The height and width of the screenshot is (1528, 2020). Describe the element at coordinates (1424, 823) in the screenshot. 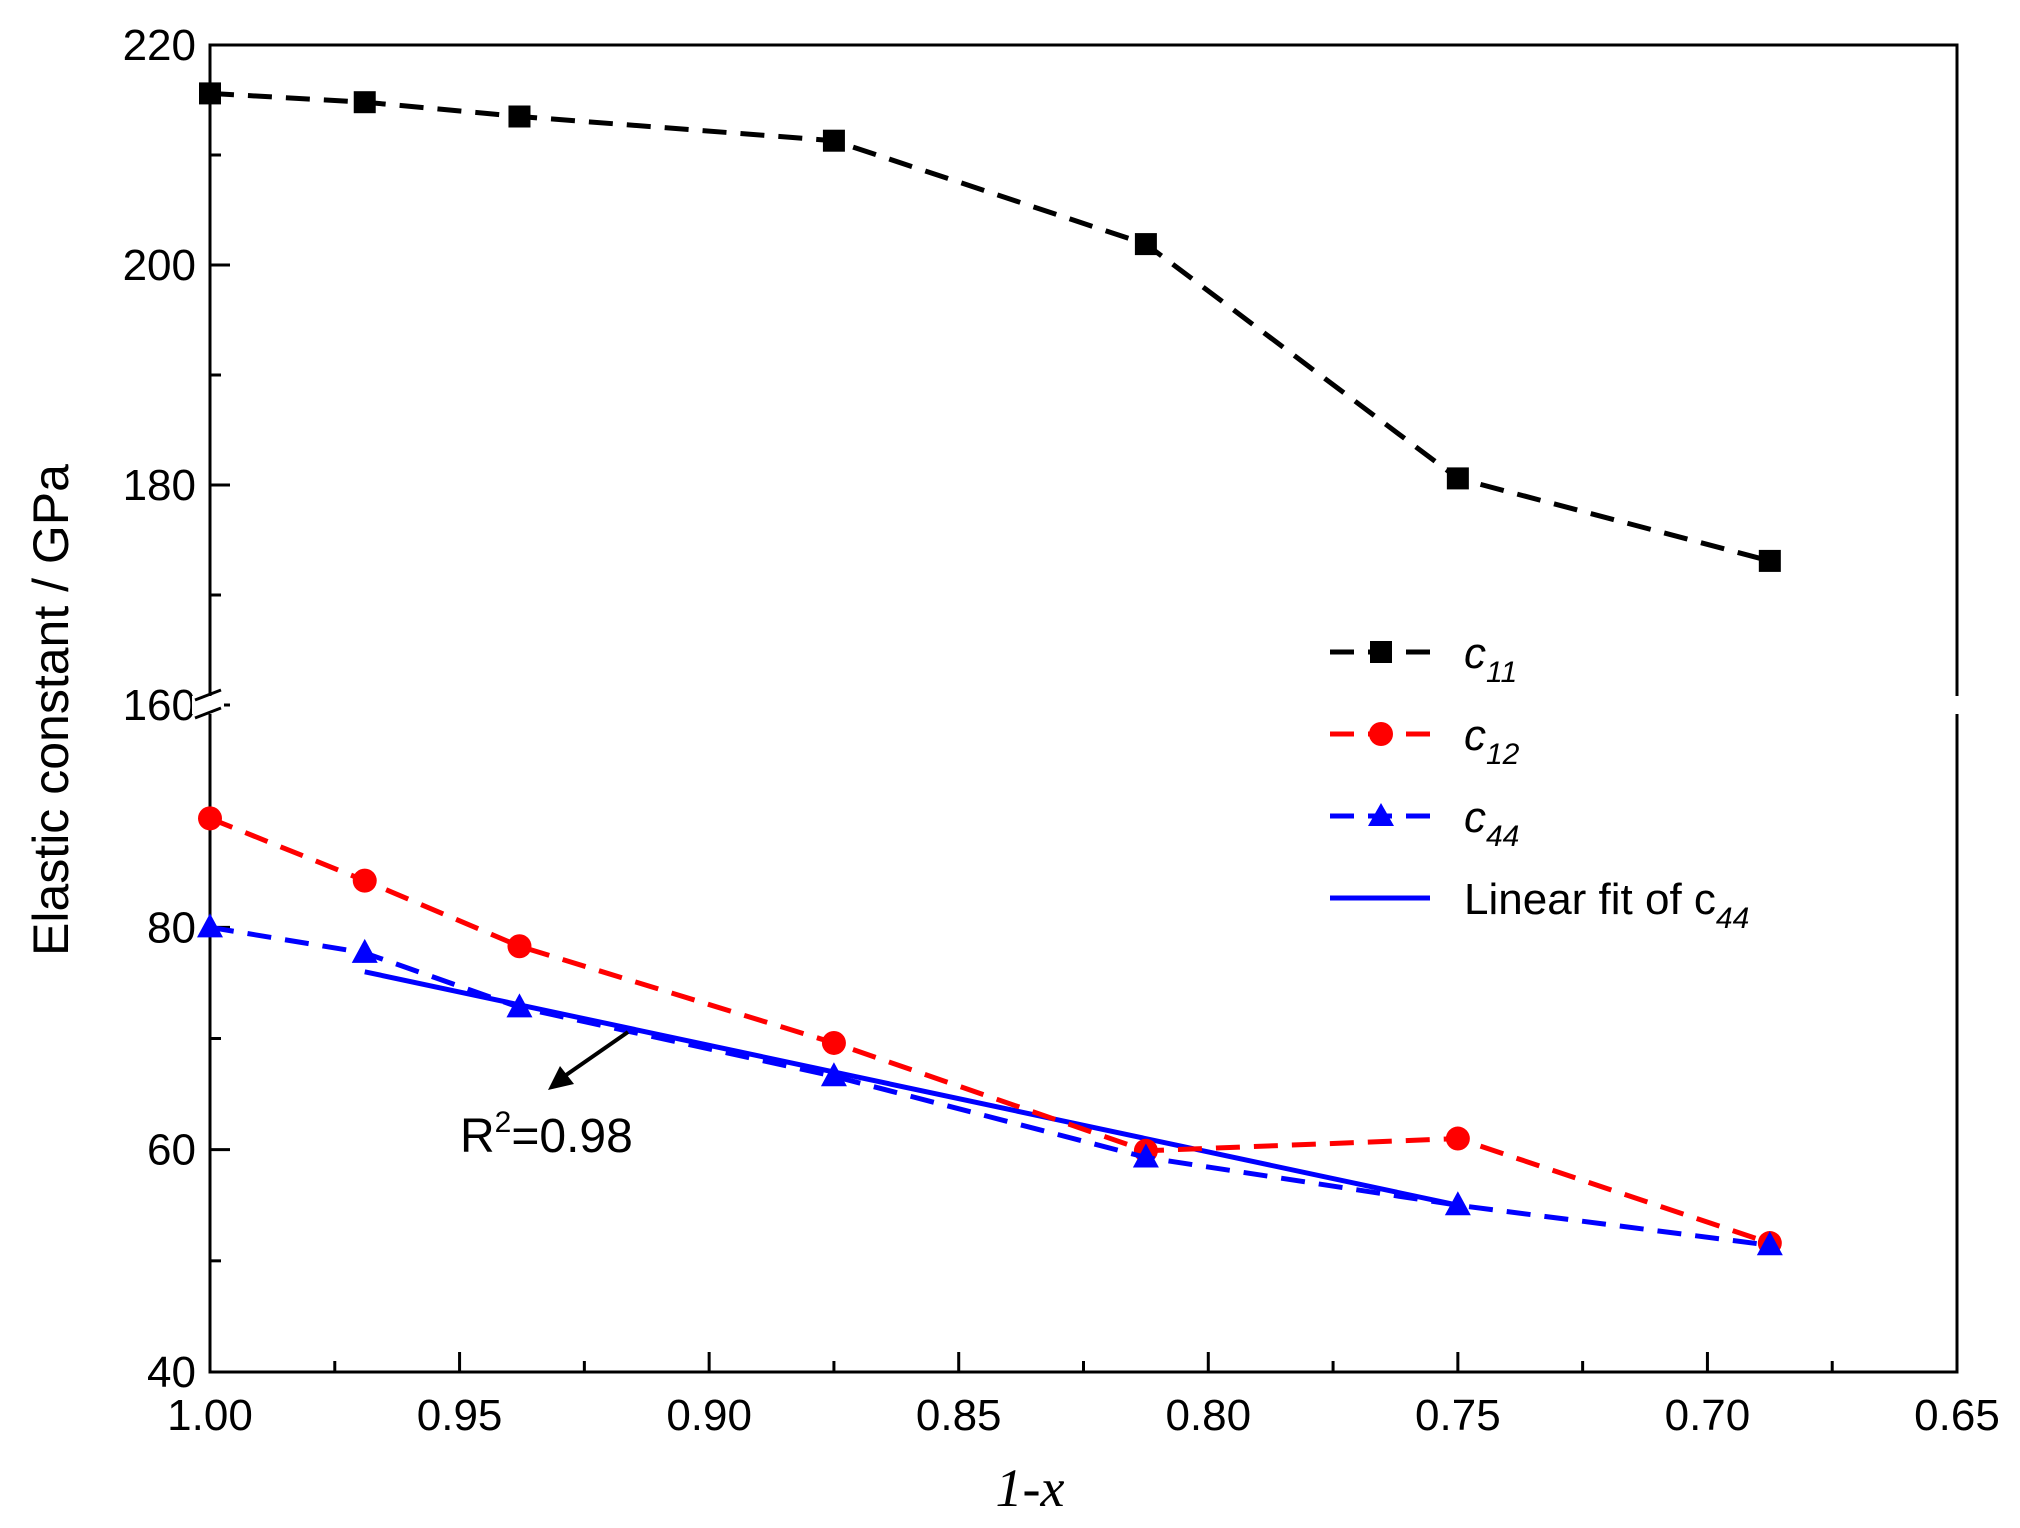

I see `legend-item-c44: c44` at that location.